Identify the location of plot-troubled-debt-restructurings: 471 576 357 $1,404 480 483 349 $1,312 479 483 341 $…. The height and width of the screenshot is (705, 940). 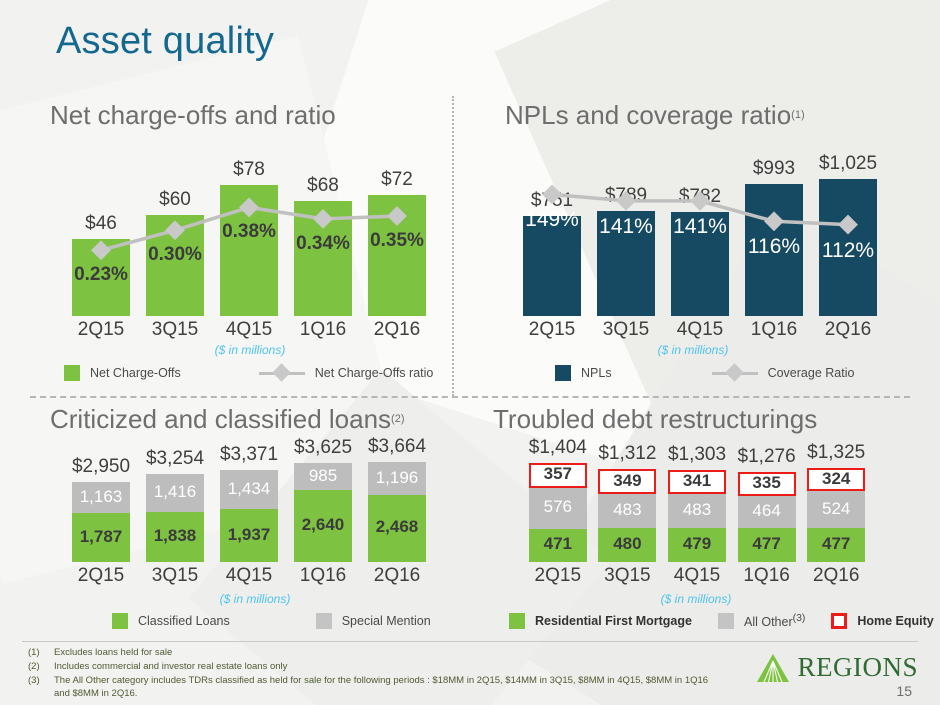
(697, 499).